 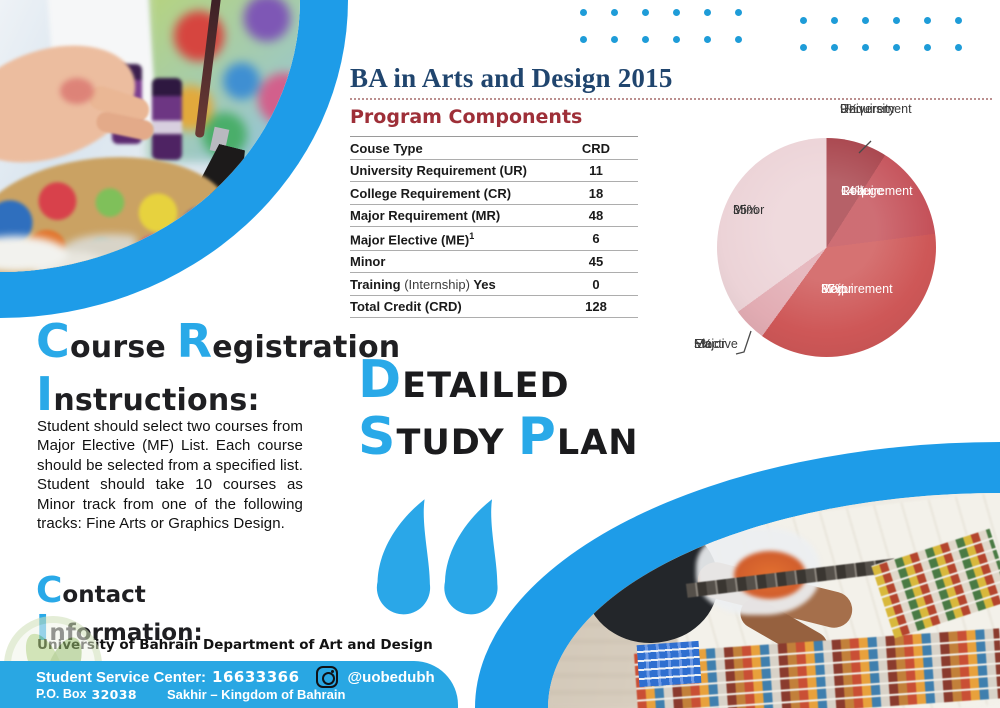 I want to click on paint-tubes, so click(x=68, y=249).